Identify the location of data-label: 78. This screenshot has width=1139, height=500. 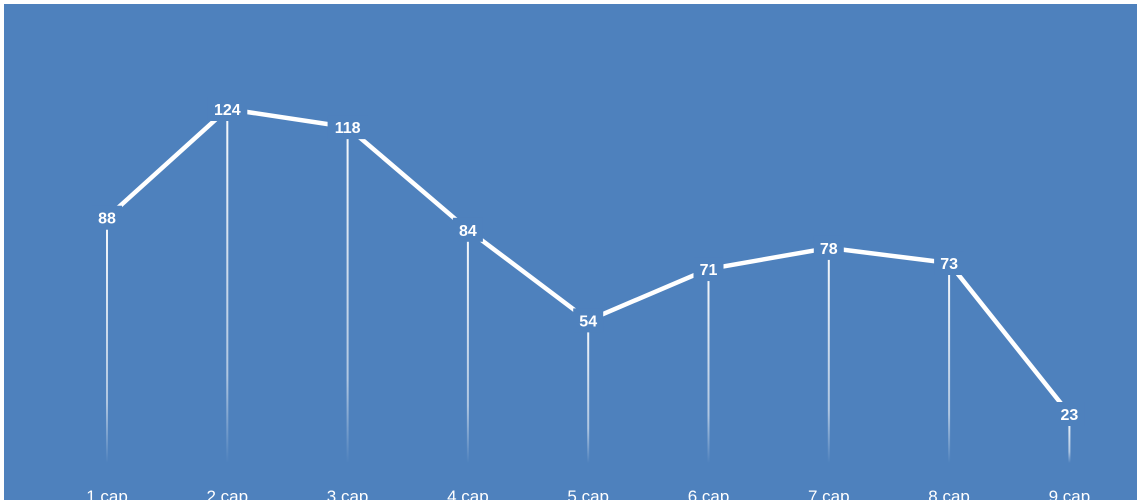
(829, 249).